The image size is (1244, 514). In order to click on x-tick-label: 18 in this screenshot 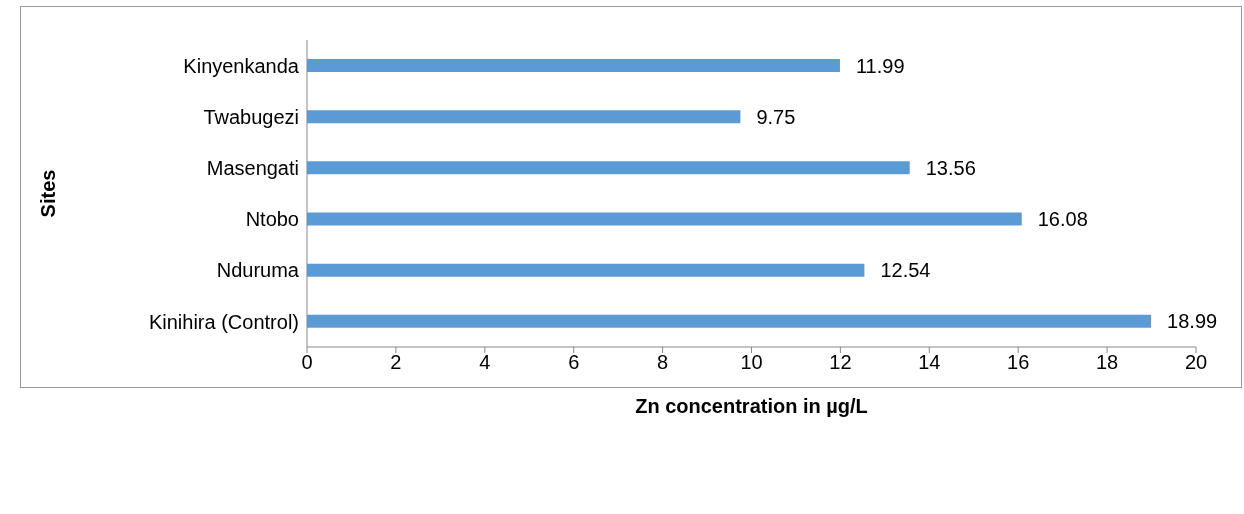, I will do `click(1107, 362)`.